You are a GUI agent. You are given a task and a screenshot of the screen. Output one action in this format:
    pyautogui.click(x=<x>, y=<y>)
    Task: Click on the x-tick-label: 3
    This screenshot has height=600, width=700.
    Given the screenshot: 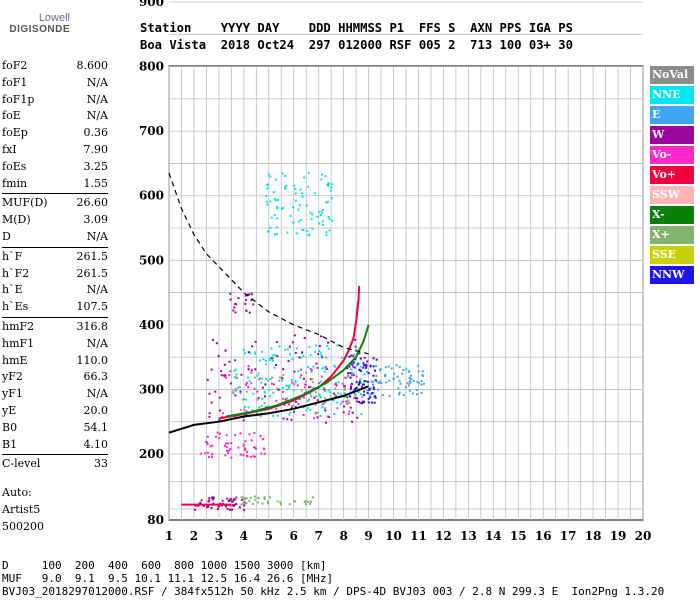 What is the action you would take?
    pyautogui.click(x=219, y=536)
    